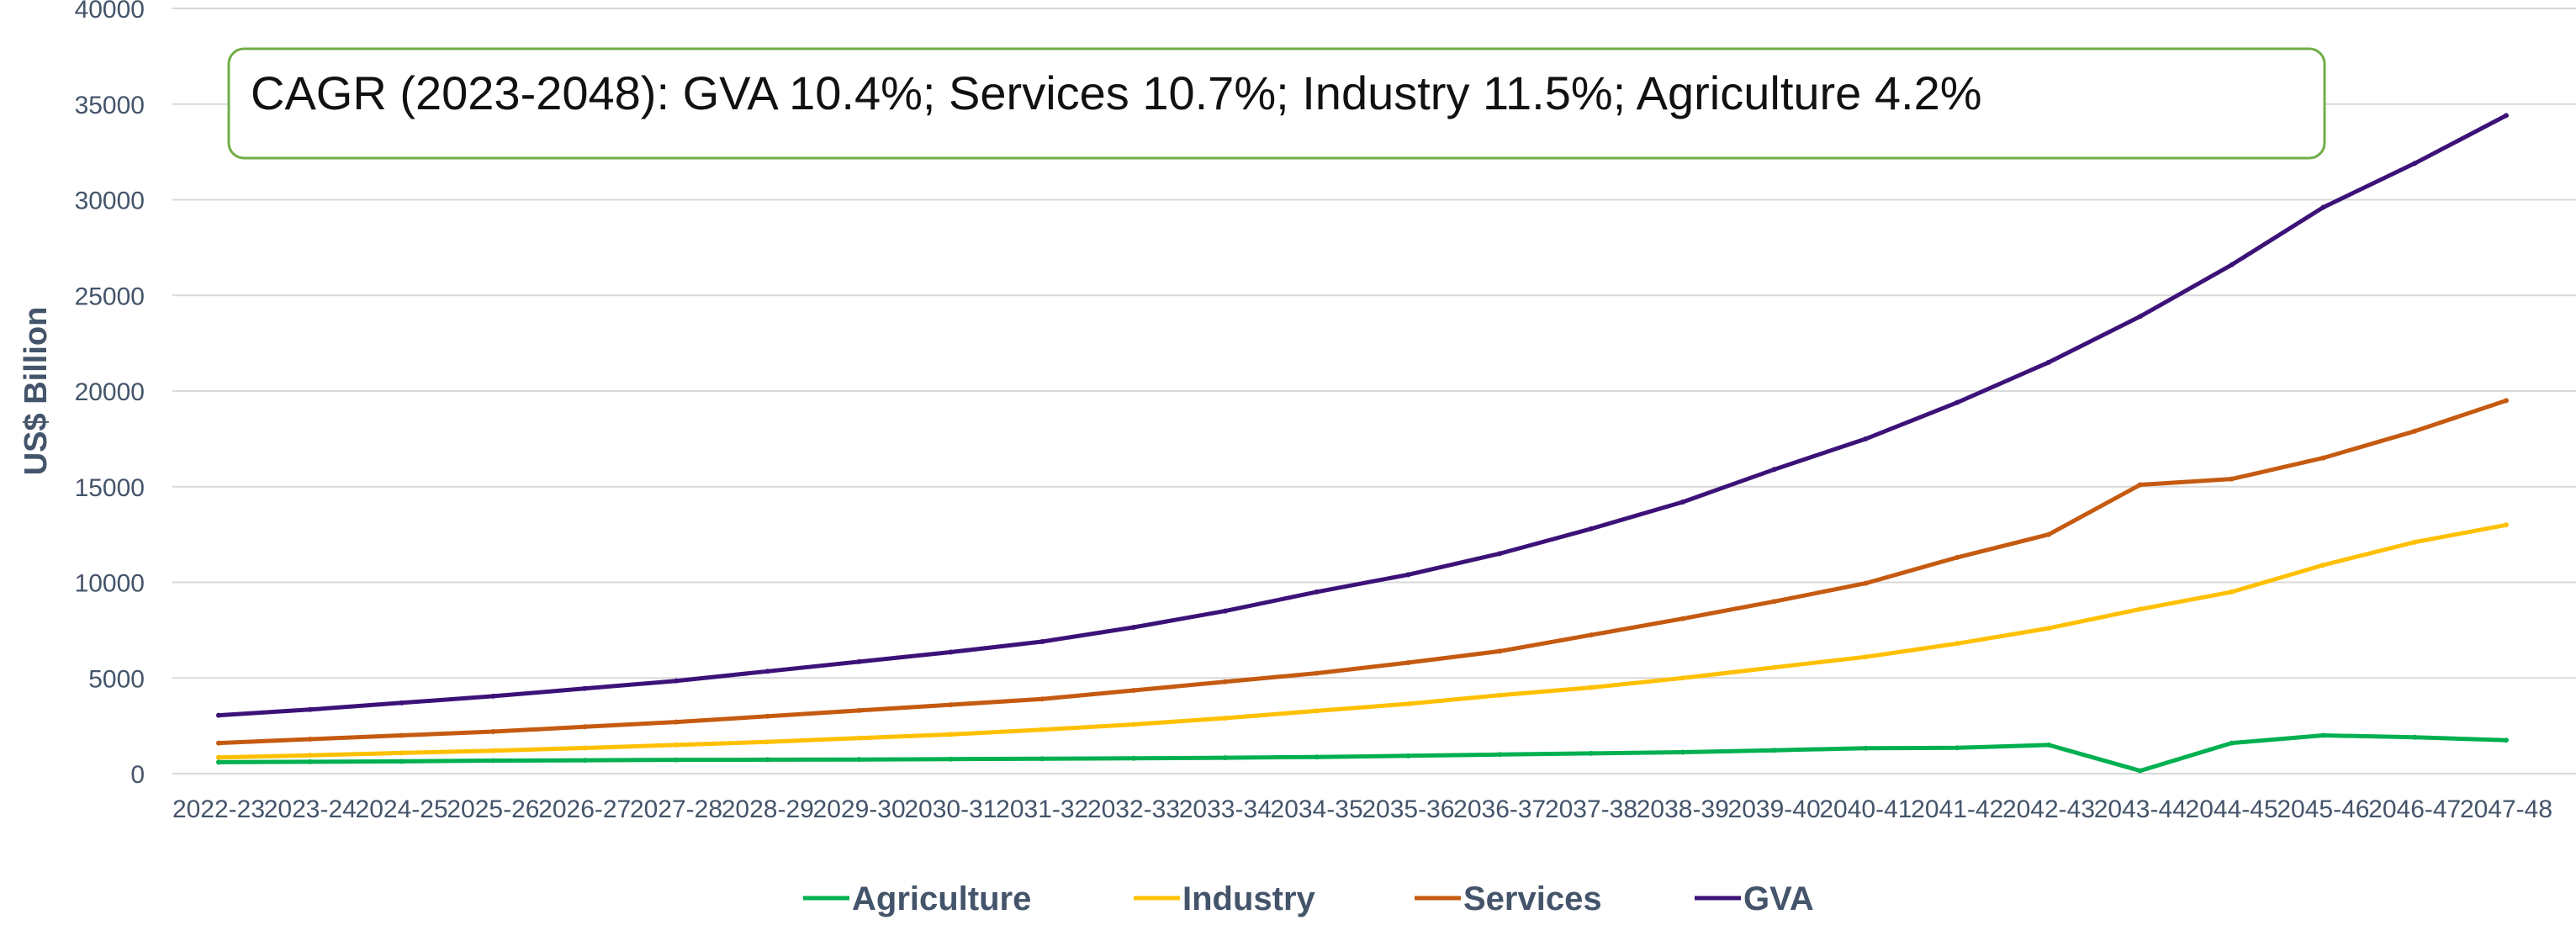 This screenshot has height=925, width=2576. Describe the element at coordinates (1362, 753) in the screenshot. I see `series-agriculture` at that location.